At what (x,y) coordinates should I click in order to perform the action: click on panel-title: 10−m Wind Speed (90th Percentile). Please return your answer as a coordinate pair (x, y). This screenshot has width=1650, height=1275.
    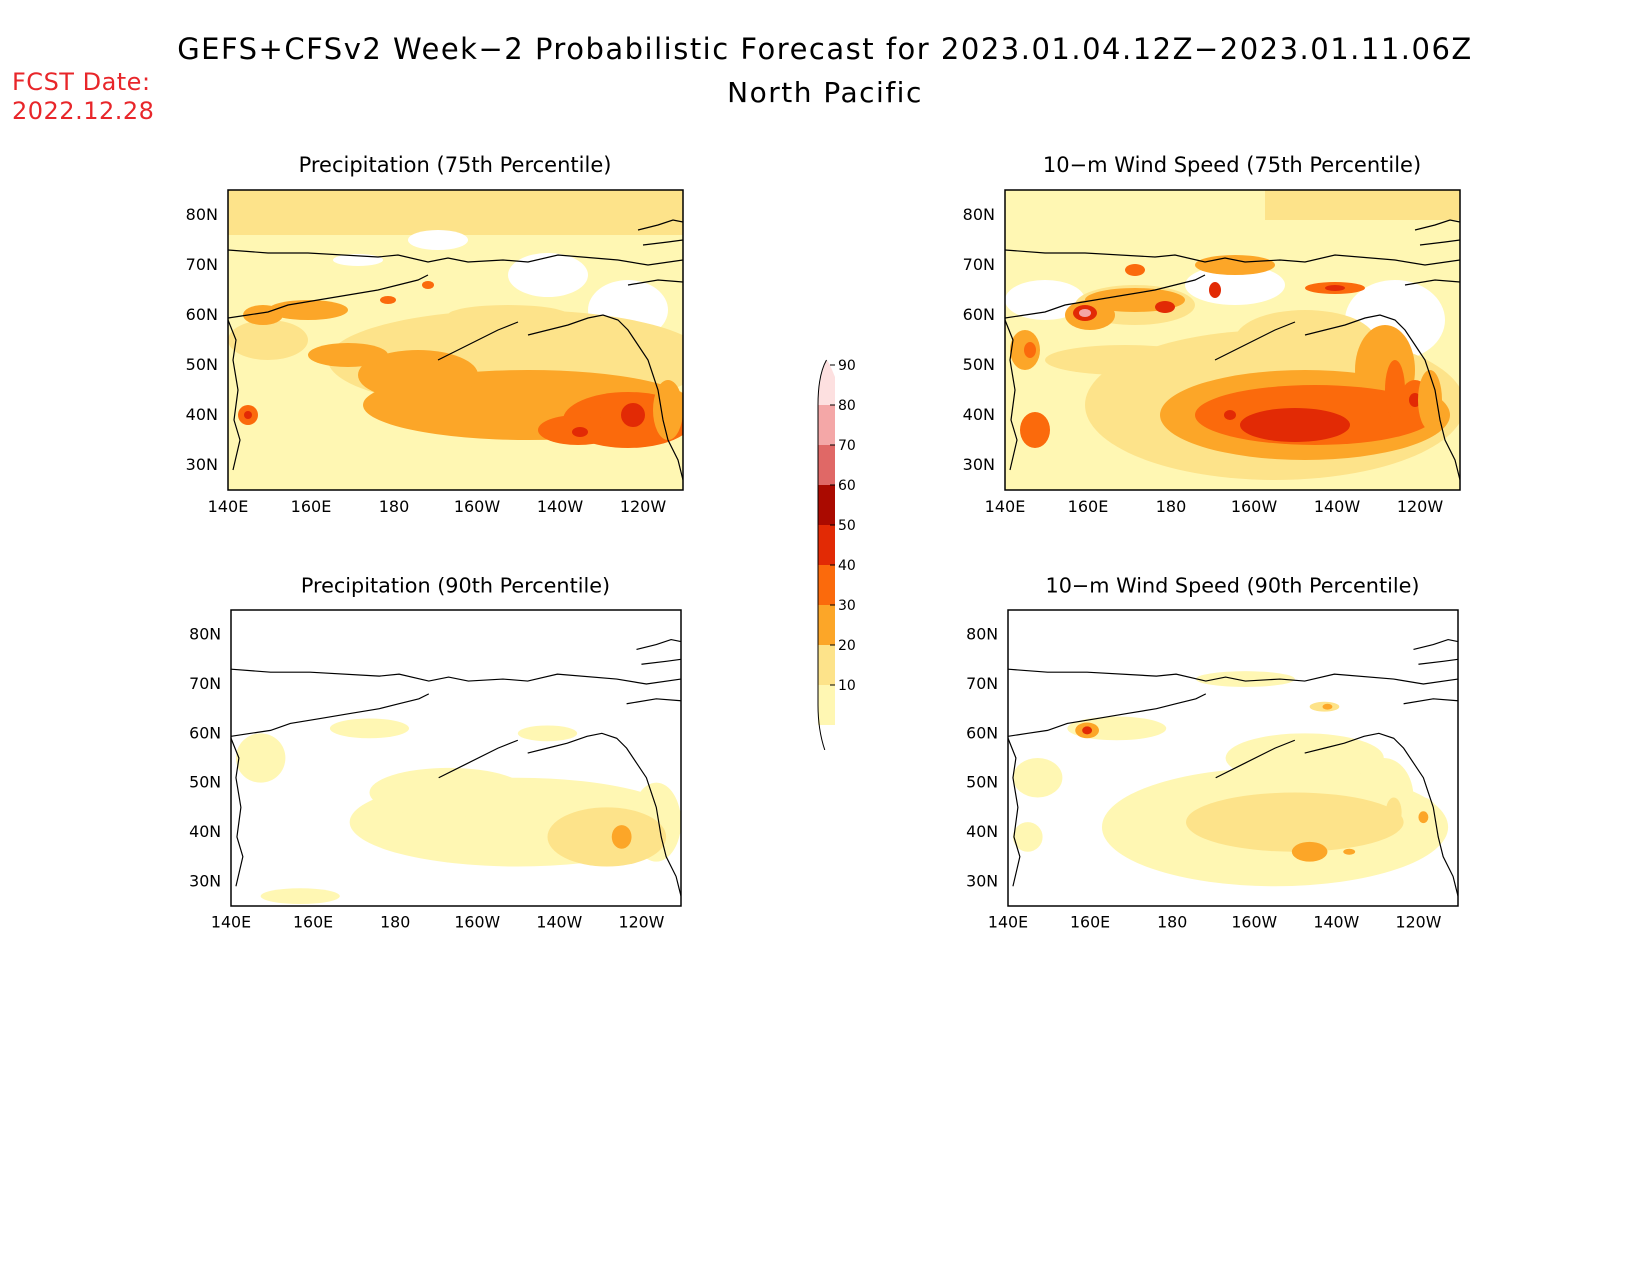
    Looking at the image, I should click on (1233, 585).